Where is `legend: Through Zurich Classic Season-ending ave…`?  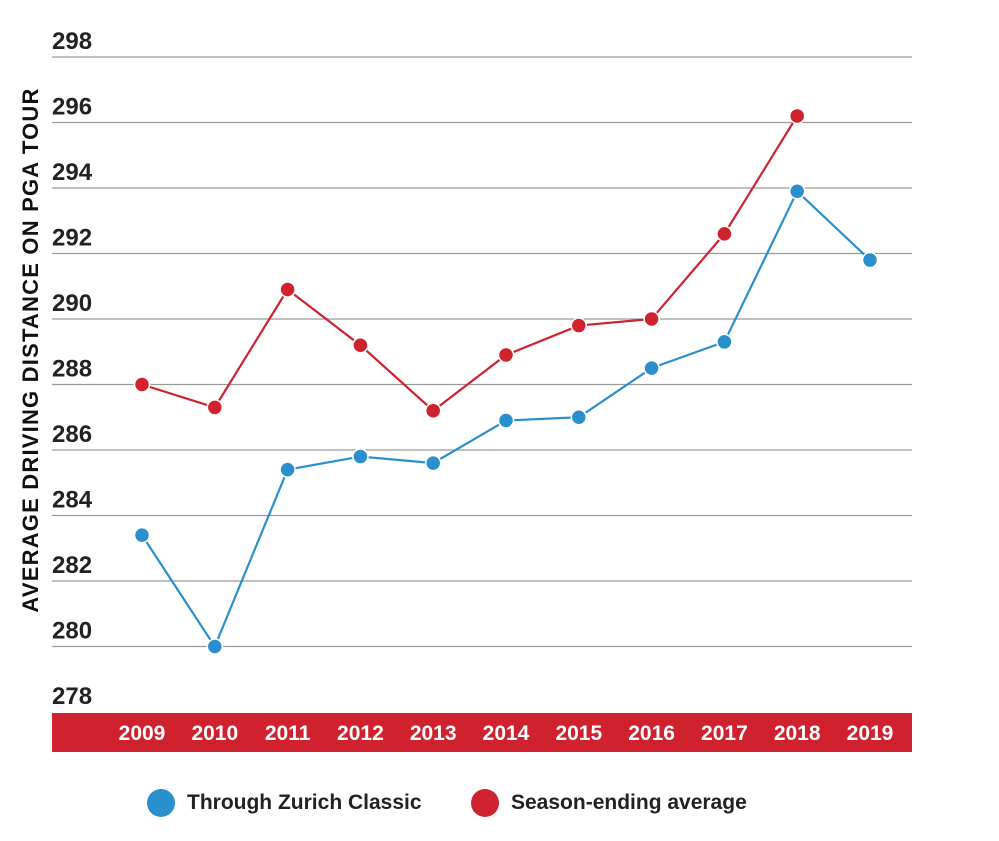 legend: Through Zurich Classic Season-ending ave… is located at coordinates (499, 805).